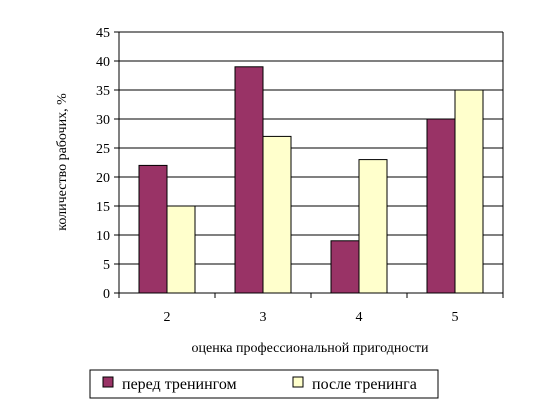  Describe the element at coordinates (311, 348) in the screenshot. I see `x-axis-title: оценка профессиональной пригодности` at that location.